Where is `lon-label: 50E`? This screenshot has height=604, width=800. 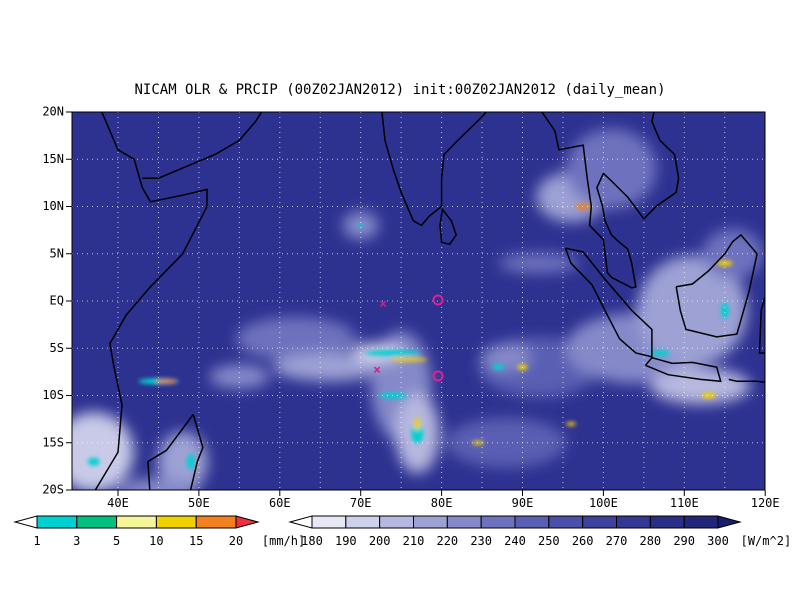
lon-label: 50E is located at coordinates (199, 503).